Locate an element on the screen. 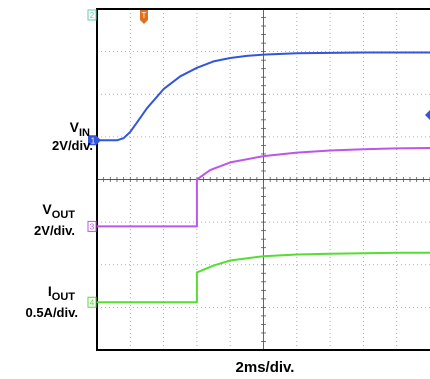  vin-label: VIN is located at coordinates (80, 129).